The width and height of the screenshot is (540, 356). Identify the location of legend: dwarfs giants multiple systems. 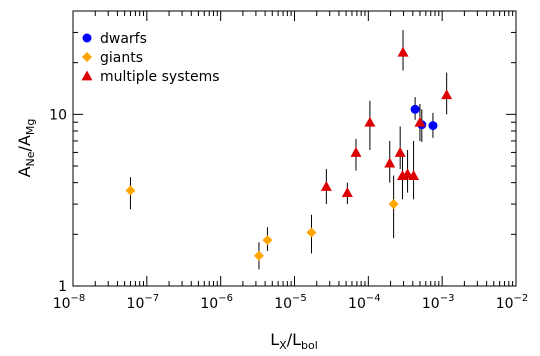
(150, 58).